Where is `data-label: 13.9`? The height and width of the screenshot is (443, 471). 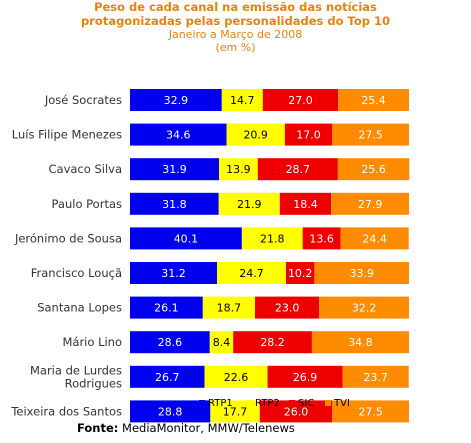
data-label: 13.9 is located at coordinates (238, 169).